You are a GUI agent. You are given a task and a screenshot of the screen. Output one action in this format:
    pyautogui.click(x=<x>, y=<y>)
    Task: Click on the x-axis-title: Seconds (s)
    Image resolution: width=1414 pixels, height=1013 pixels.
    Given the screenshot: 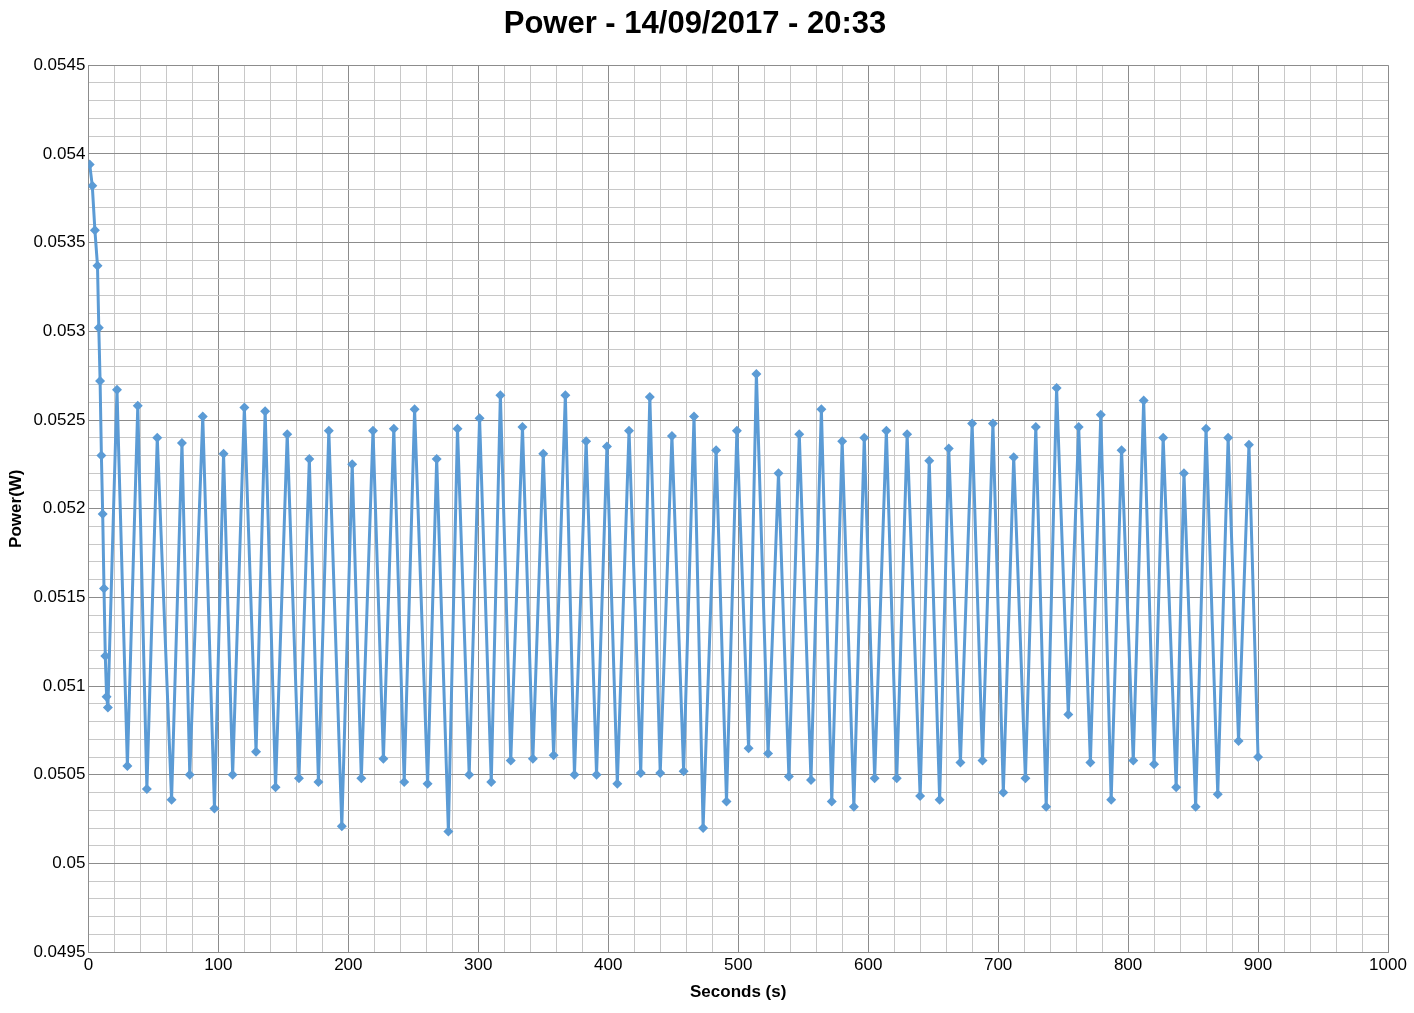 What is the action you would take?
    pyautogui.click(x=738, y=992)
    